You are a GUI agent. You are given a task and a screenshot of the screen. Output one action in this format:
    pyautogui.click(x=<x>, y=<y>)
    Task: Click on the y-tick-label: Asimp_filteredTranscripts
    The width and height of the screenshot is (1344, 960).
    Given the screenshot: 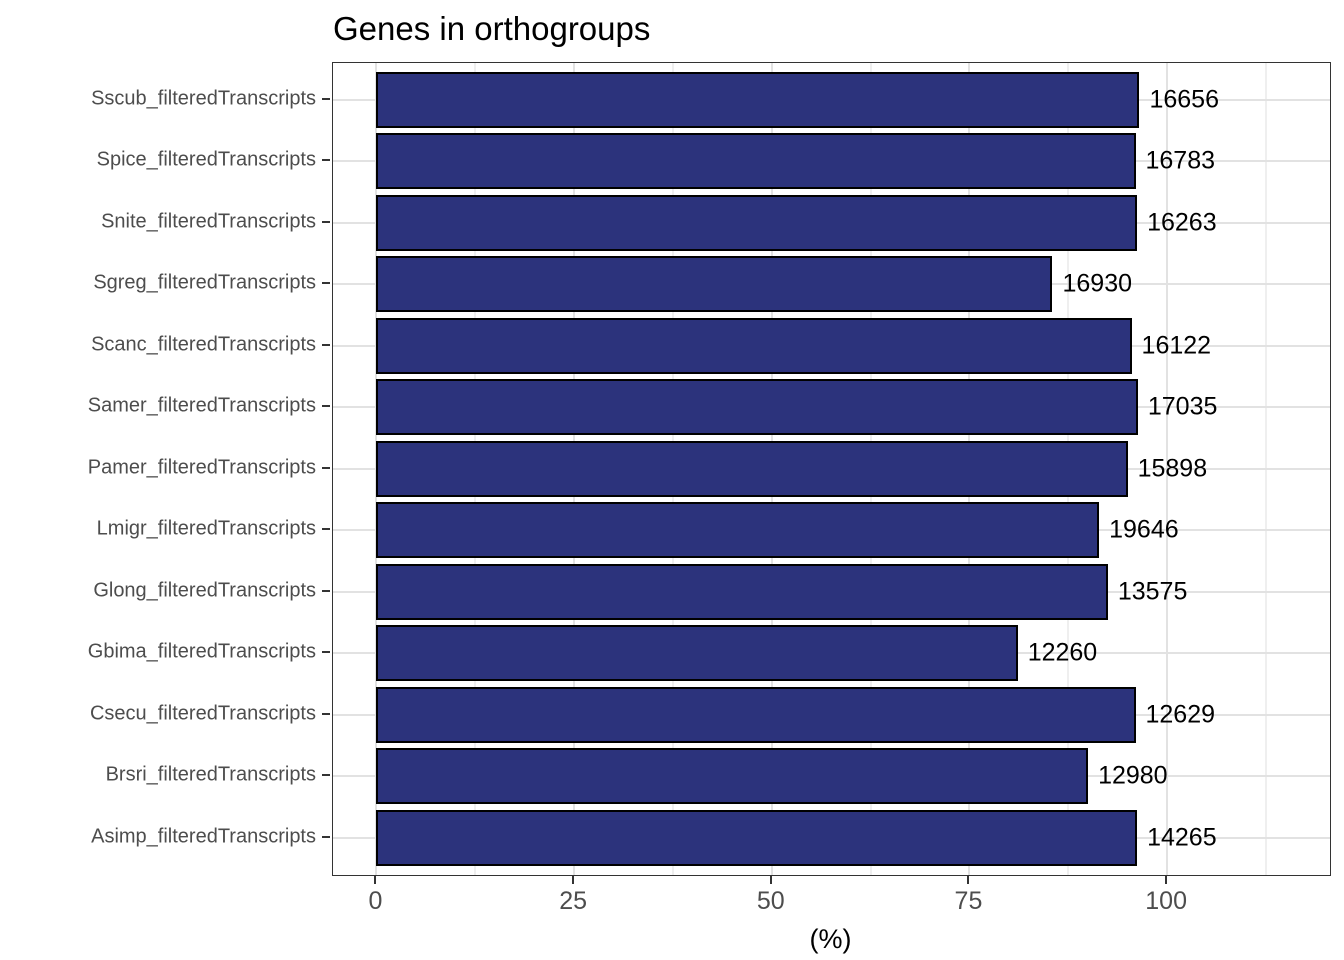 What is the action you would take?
    pyautogui.click(x=203, y=836)
    